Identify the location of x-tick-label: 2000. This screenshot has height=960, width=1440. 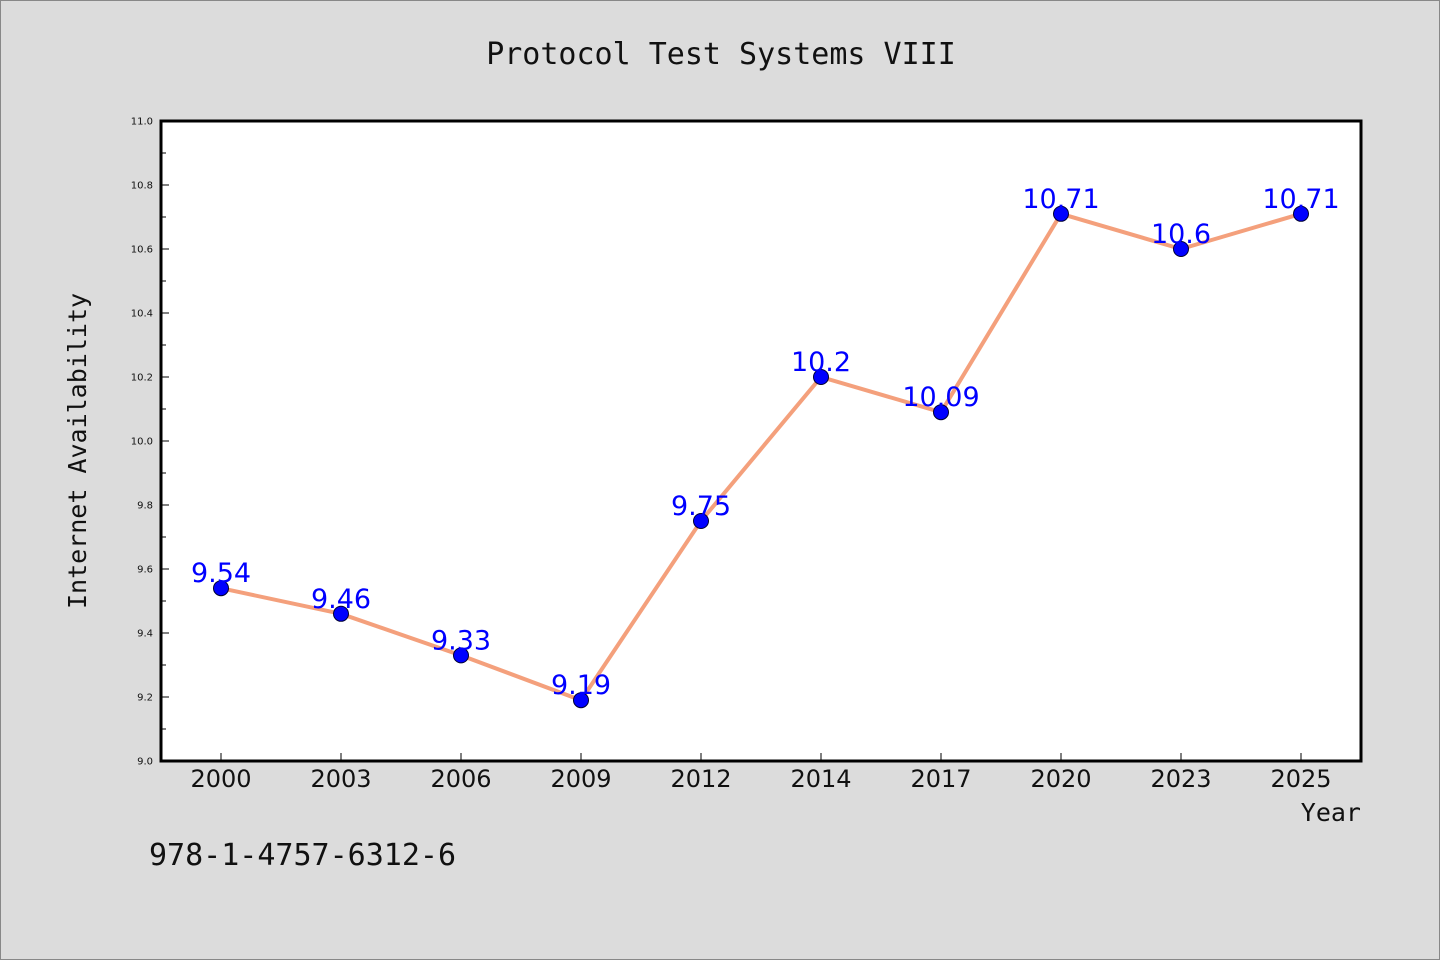
(220, 779).